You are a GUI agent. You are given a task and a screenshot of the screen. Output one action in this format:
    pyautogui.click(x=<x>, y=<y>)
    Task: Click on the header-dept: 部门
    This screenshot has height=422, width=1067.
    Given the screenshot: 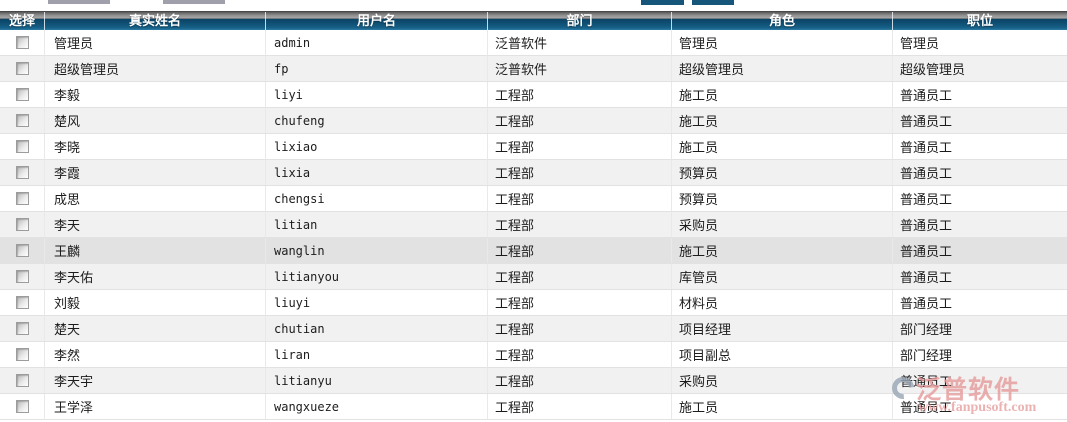 What is the action you would take?
    pyautogui.click(x=580, y=21)
    